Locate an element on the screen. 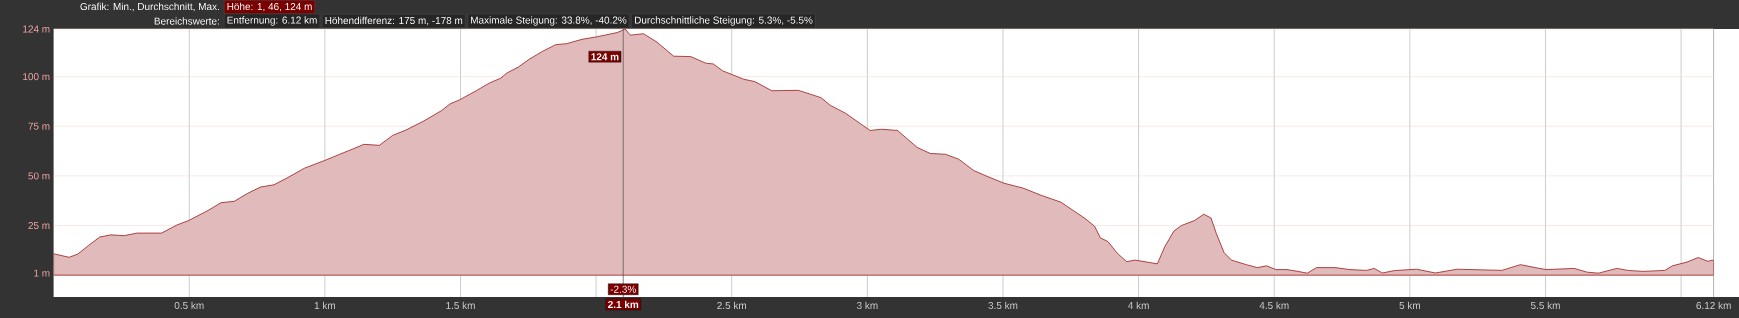  y-tick-label: 100 m is located at coordinates (36, 77).